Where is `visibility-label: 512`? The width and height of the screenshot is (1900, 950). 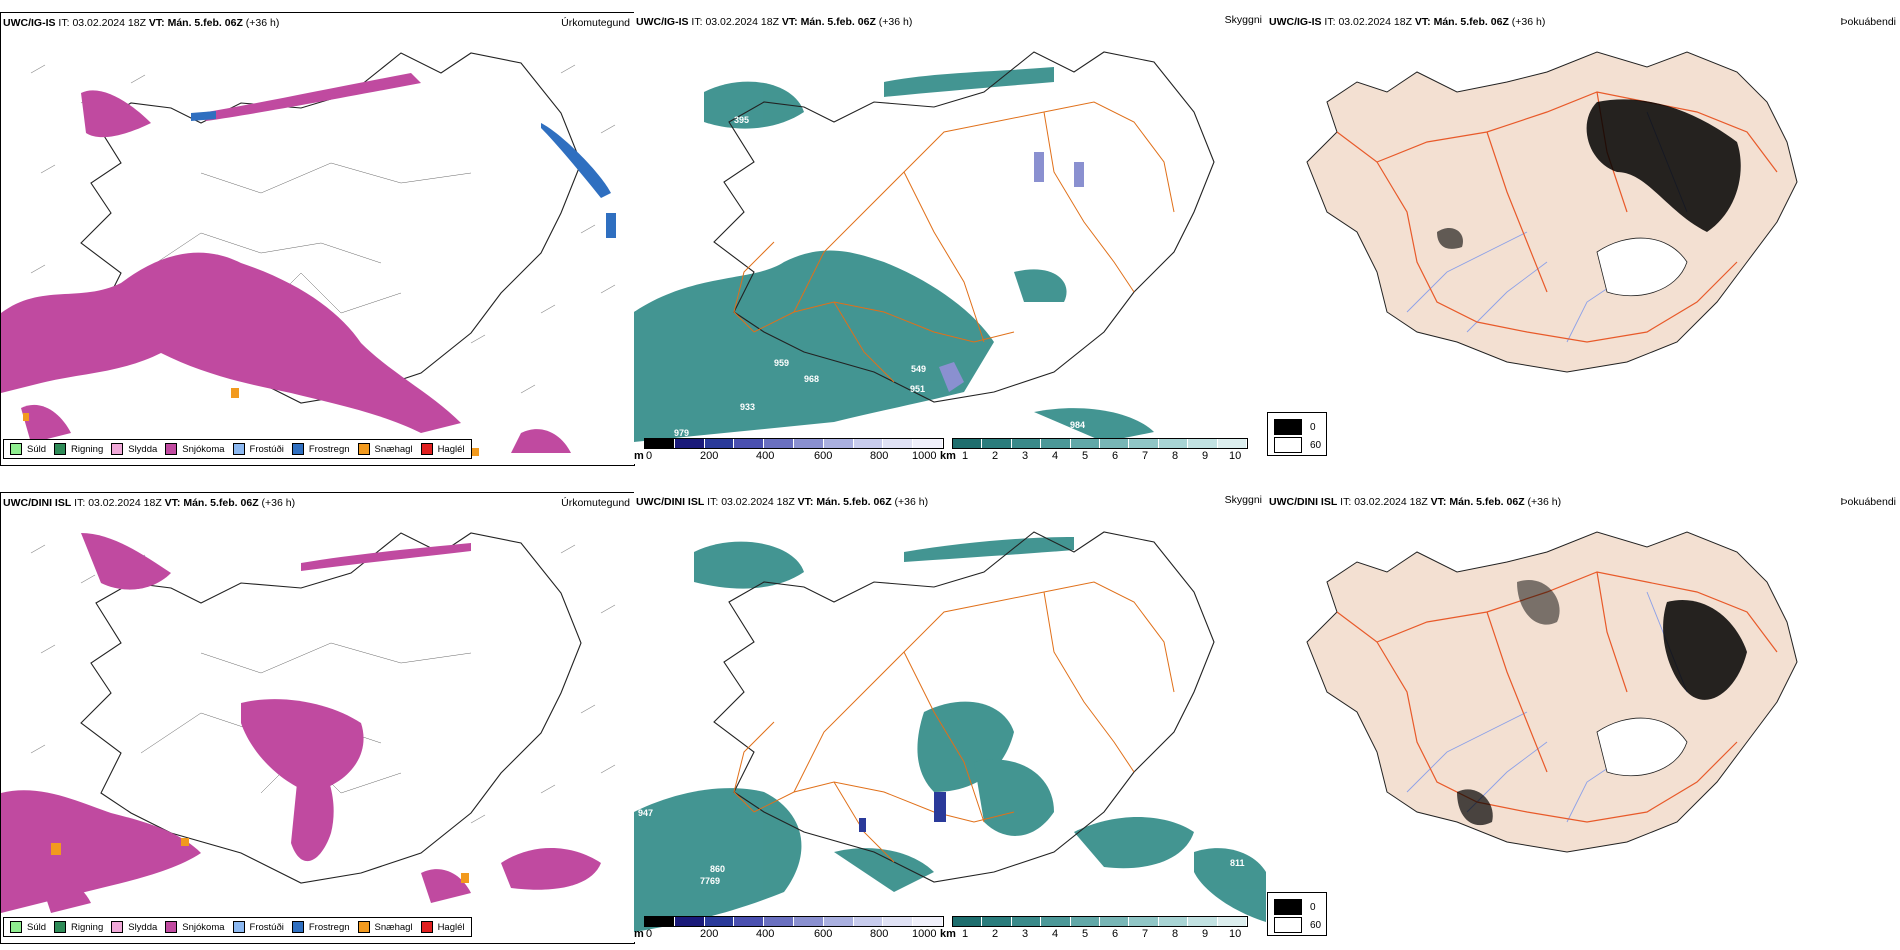 visibility-label: 512 is located at coordinates (899, 735).